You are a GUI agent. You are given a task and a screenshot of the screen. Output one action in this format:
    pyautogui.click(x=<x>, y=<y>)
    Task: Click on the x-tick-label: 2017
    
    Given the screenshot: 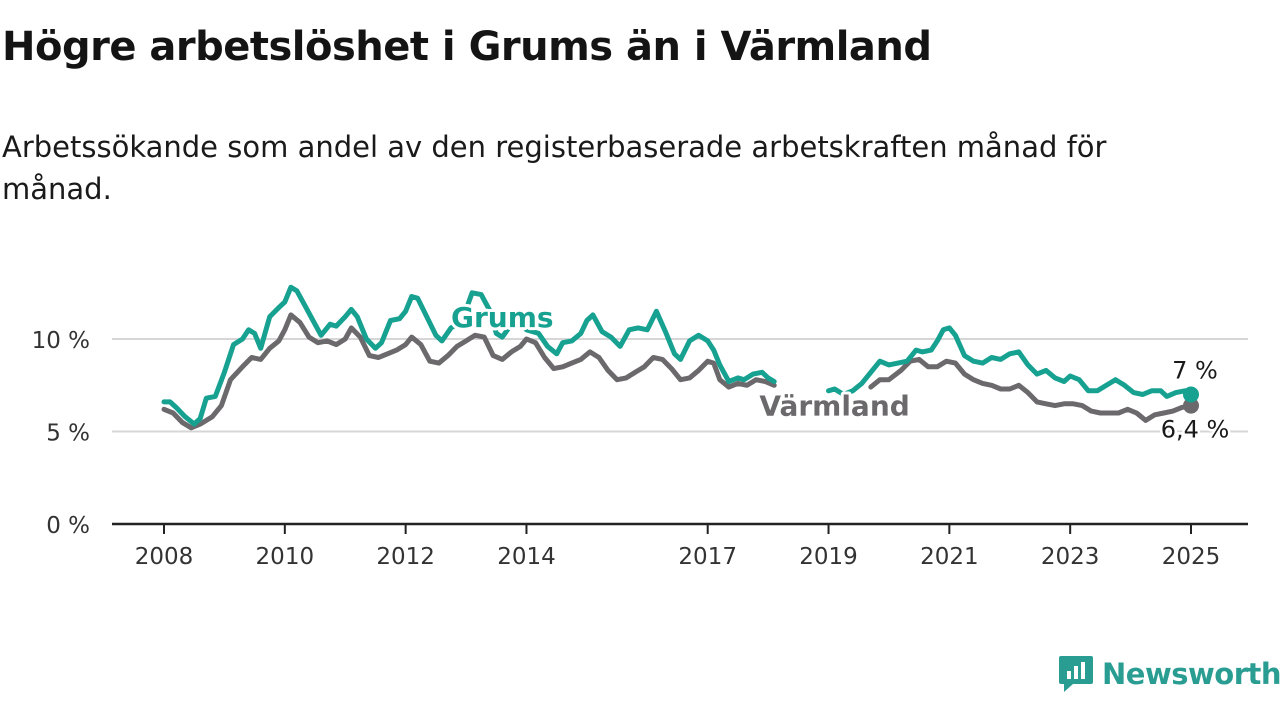 What is the action you would take?
    pyautogui.click(x=707, y=557)
    